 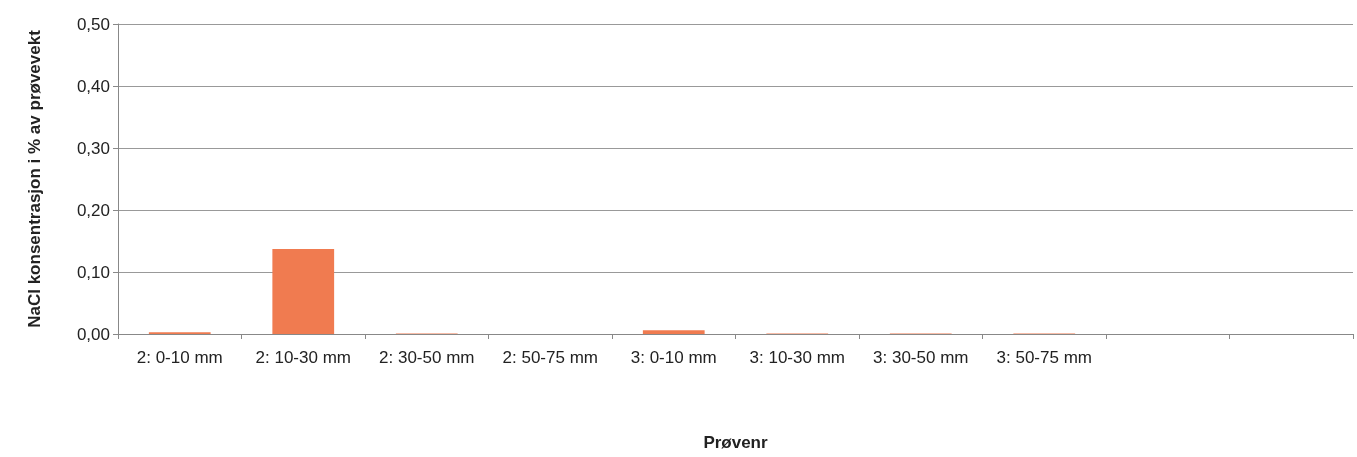 What do you see at coordinates (303, 357) in the screenshot?
I see `x-tick-label: 2: 10-30 mm` at bounding box center [303, 357].